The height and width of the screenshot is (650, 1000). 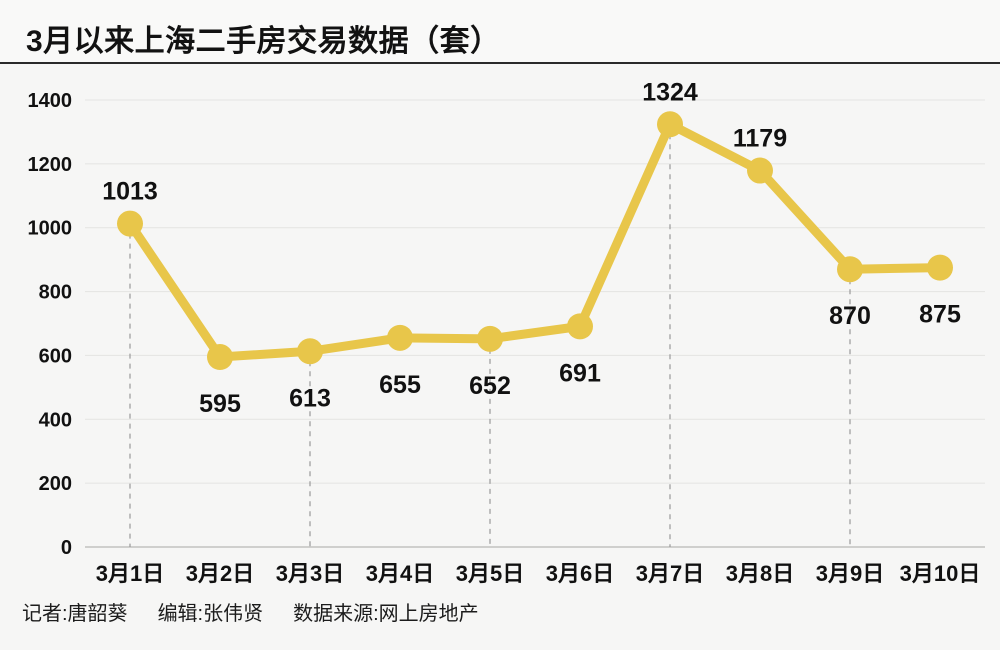 I want to click on chart-header: 3月以来上海二手房交易数据（套）, so click(x=500, y=32).